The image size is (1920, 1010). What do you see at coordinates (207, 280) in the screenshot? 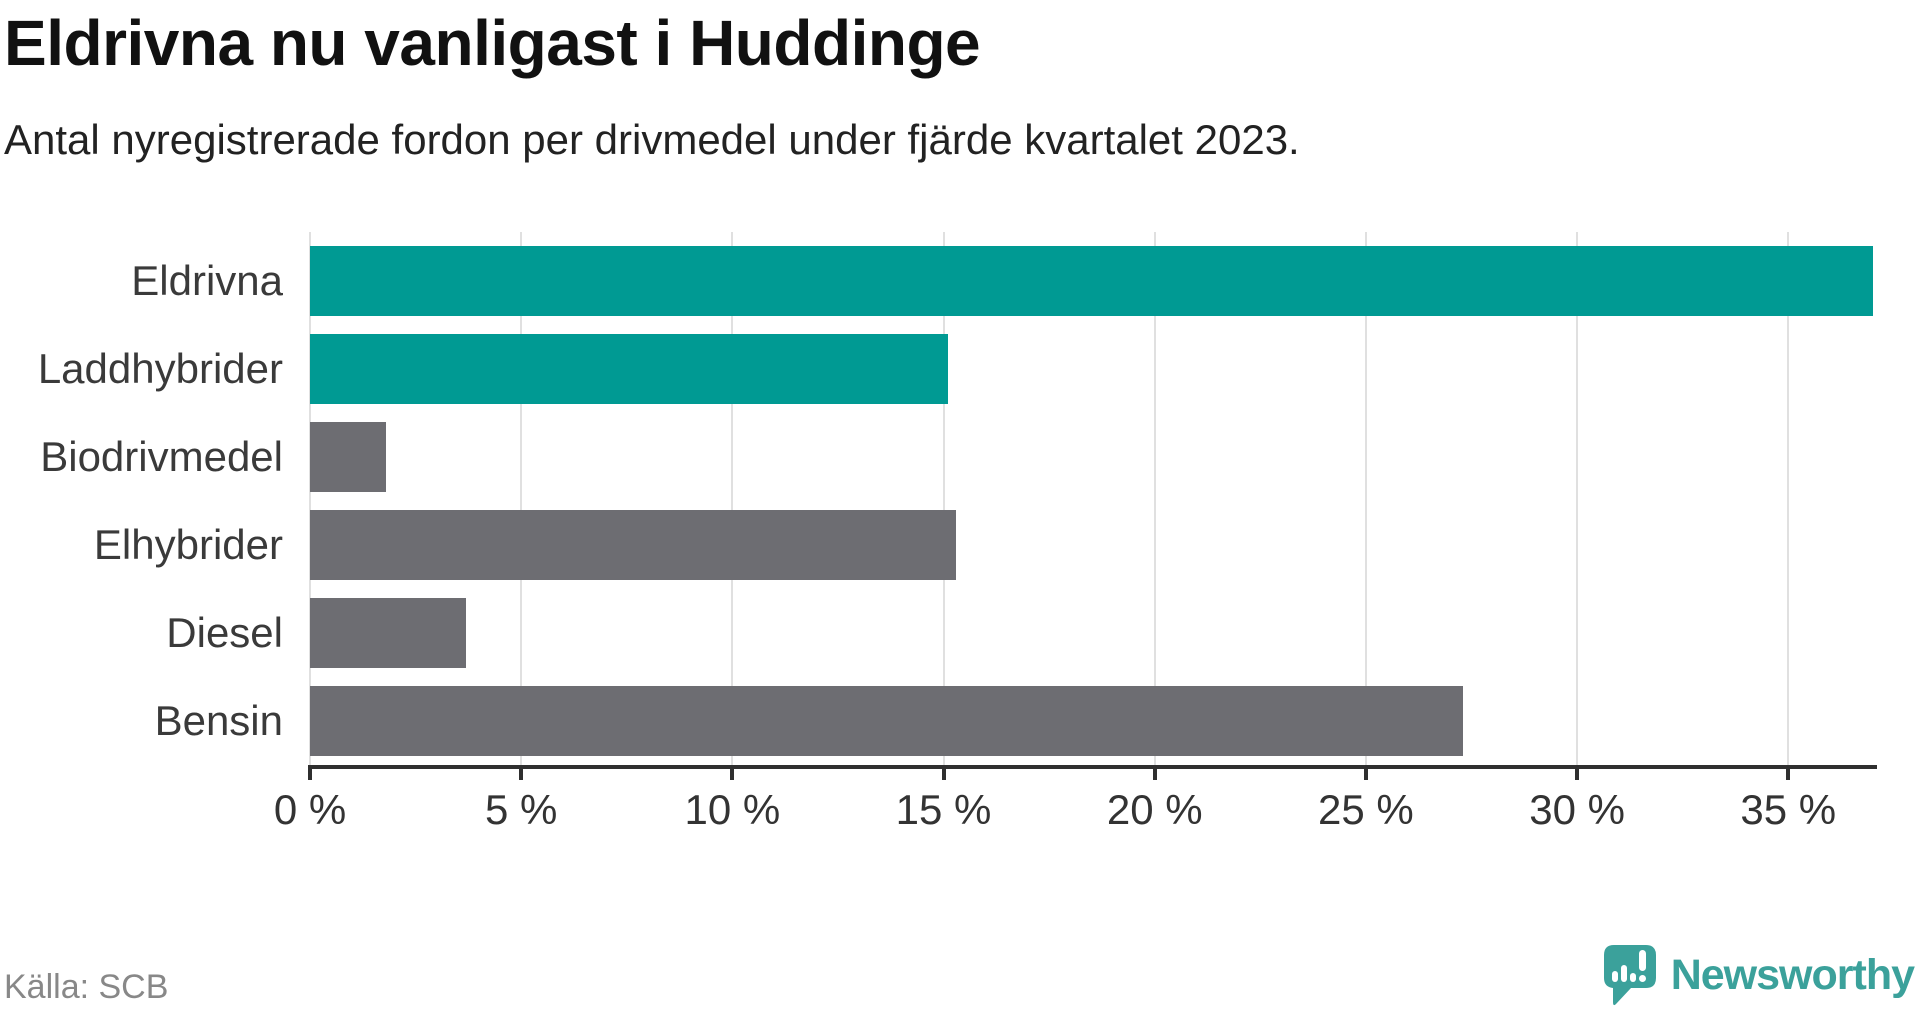
I see `category-label-eldrivna: Eldrivna` at bounding box center [207, 280].